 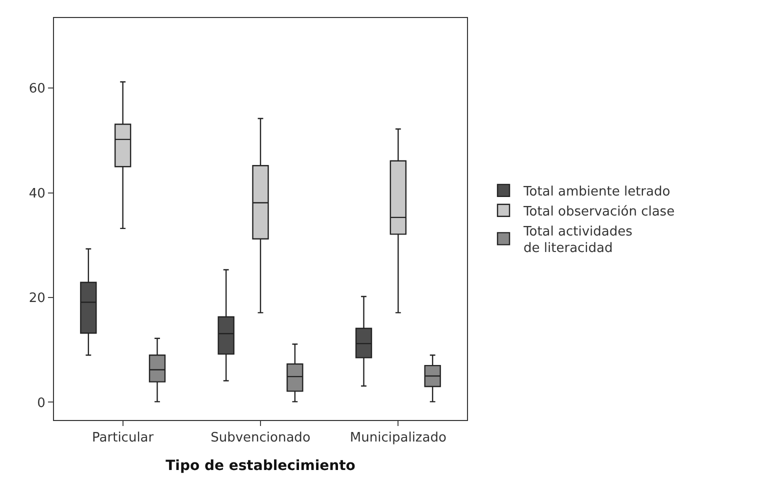 What do you see at coordinates (37, 89) in the screenshot?
I see `y-tick-label: 60` at bounding box center [37, 89].